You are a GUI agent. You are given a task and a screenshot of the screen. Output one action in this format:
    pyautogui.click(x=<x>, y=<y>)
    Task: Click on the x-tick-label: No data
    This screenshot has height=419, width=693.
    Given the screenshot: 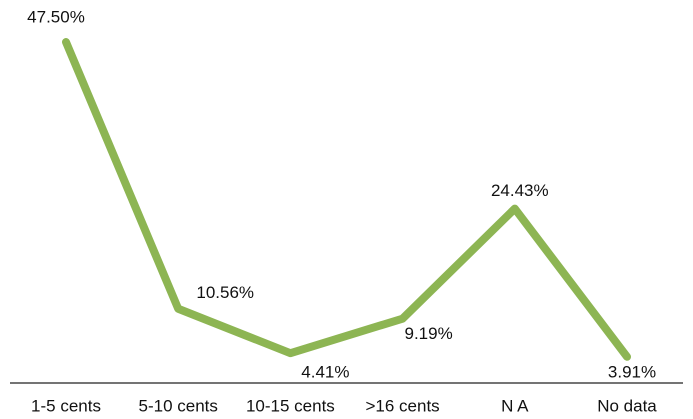 What is the action you would take?
    pyautogui.click(x=627, y=405)
    